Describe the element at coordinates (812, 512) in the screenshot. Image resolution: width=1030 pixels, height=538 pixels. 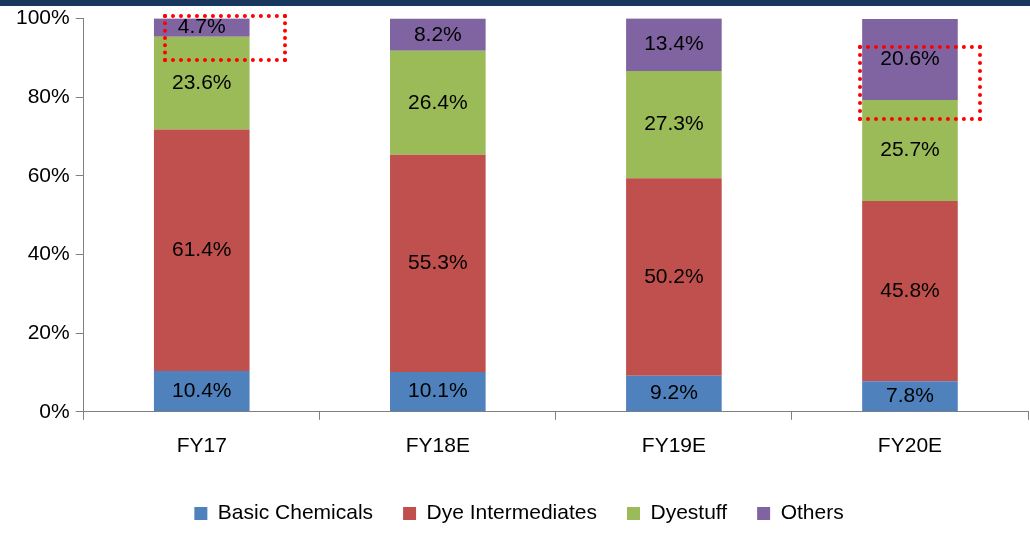
I see `legend-label: Others` at that location.